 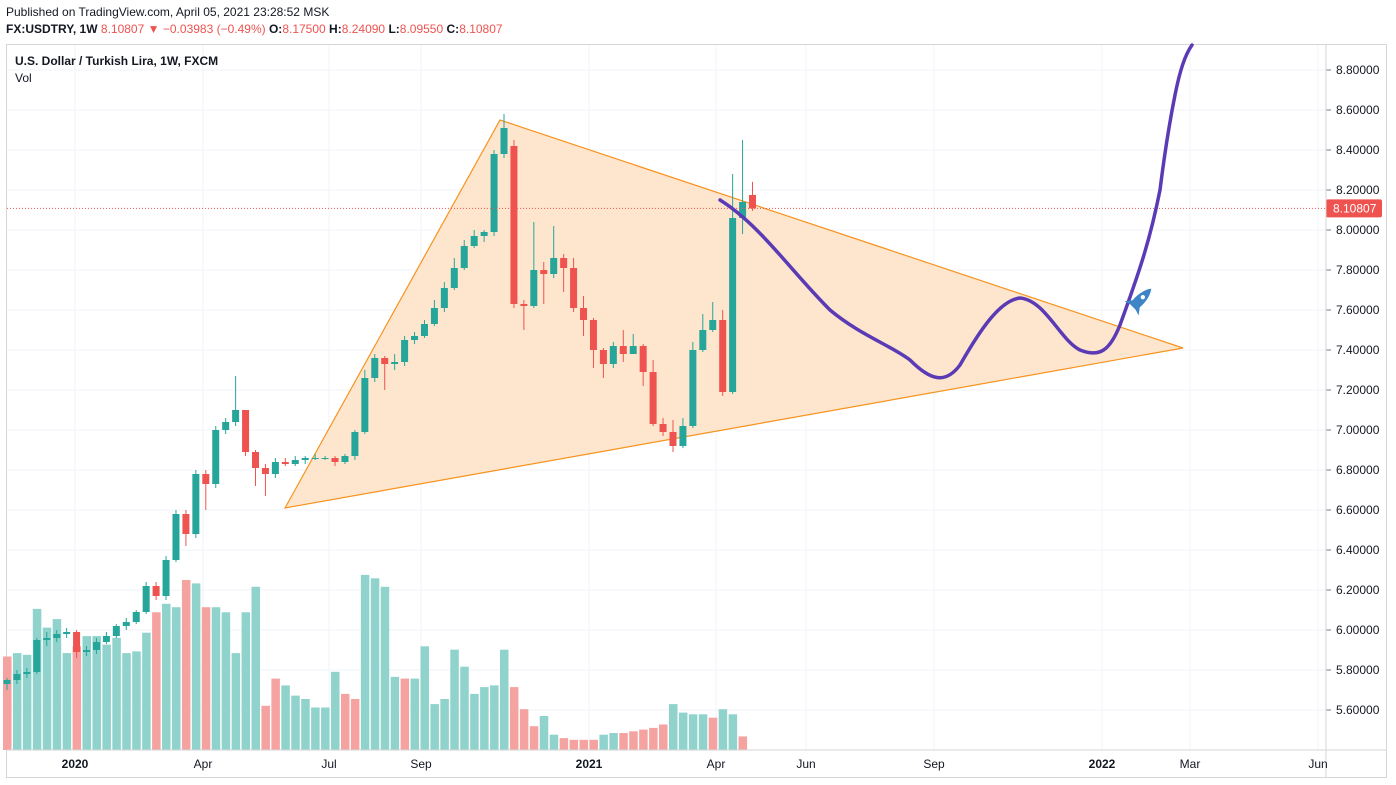 What do you see at coordinates (1354, 208) in the screenshot?
I see `price-tag` at bounding box center [1354, 208].